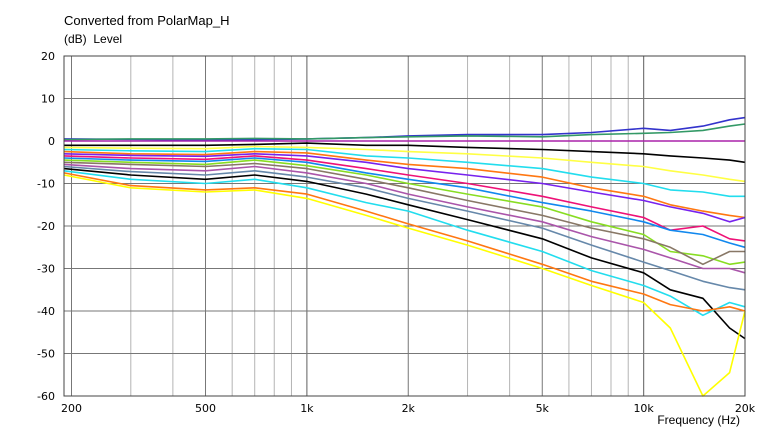 This screenshot has width=768, height=431. Describe the element at coordinates (48, 56) in the screenshot. I see `y-tick-label: 20` at that location.